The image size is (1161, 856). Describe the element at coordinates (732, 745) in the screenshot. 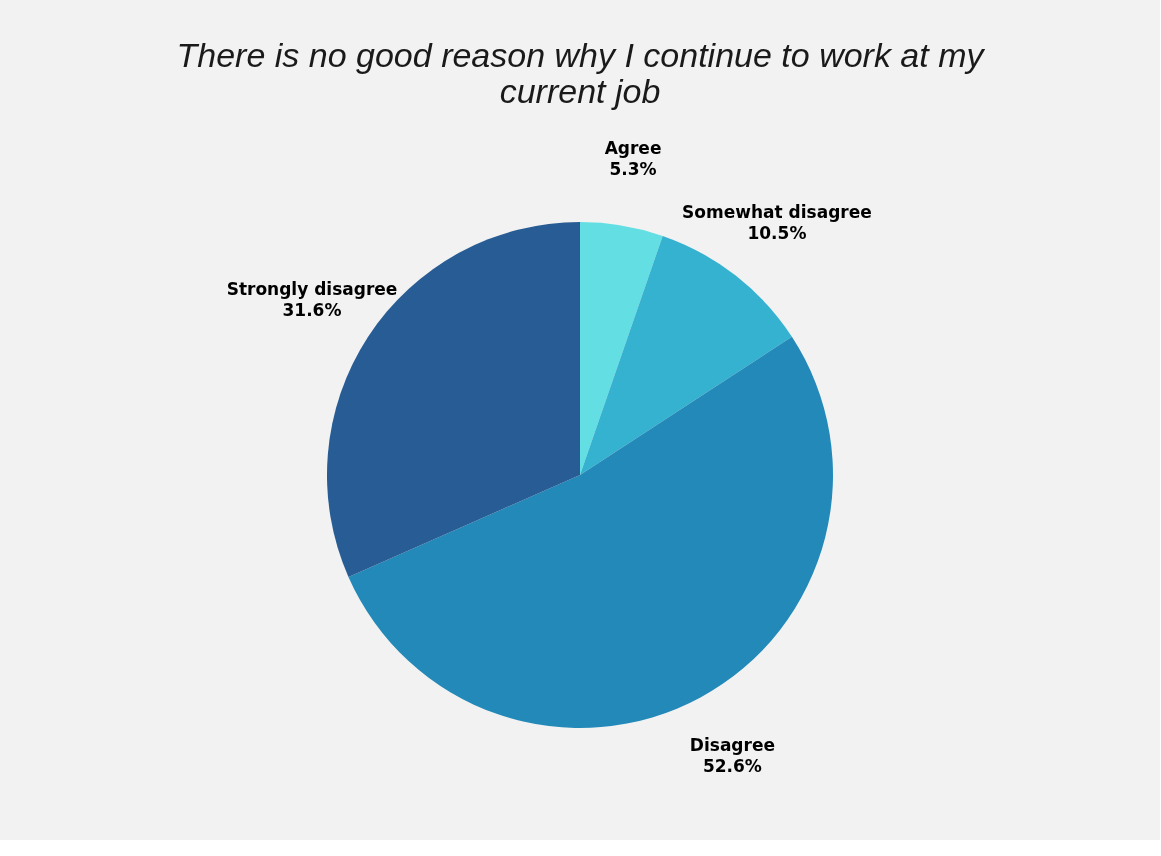

I see `slice-label: Disagree` at that location.